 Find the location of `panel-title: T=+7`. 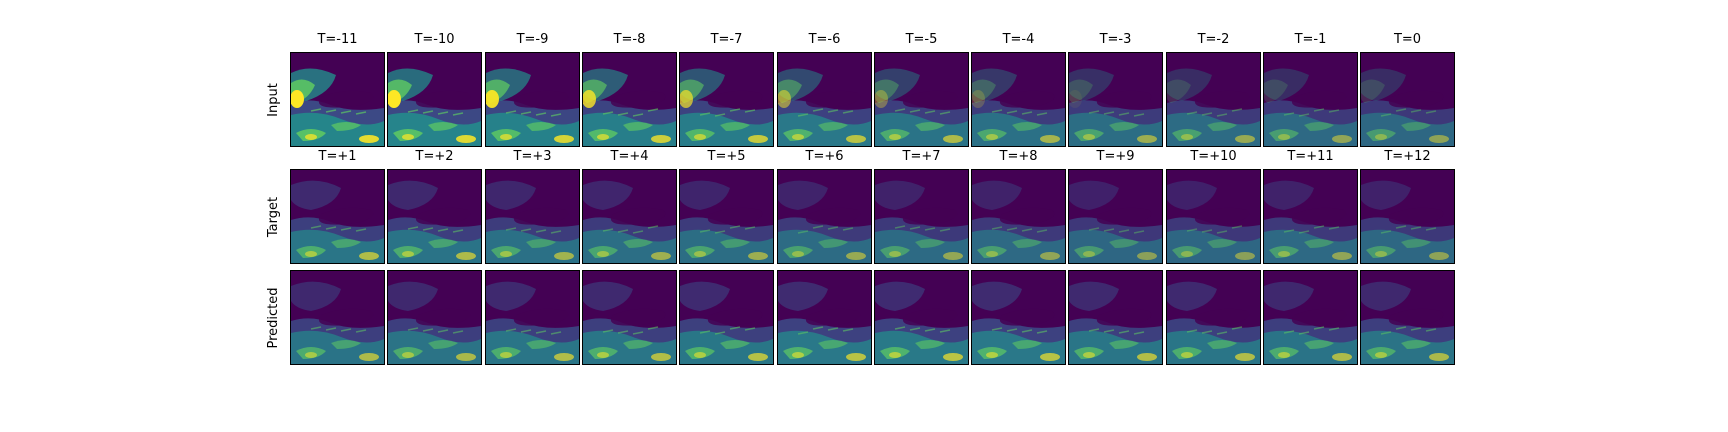

panel-title: T=+7 is located at coordinates (921, 156).